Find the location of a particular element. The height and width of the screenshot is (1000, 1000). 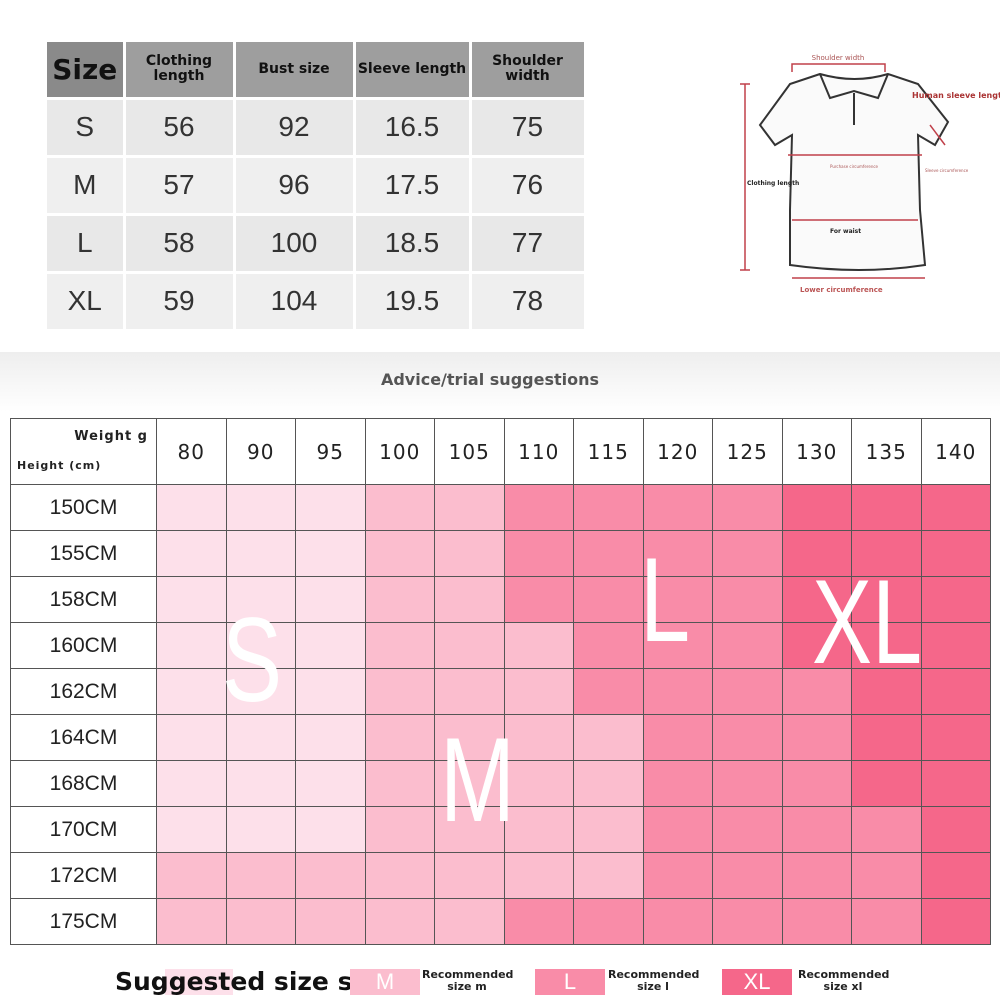

grid-corner: Weight g Height (cm) is located at coordinates (83, 451).